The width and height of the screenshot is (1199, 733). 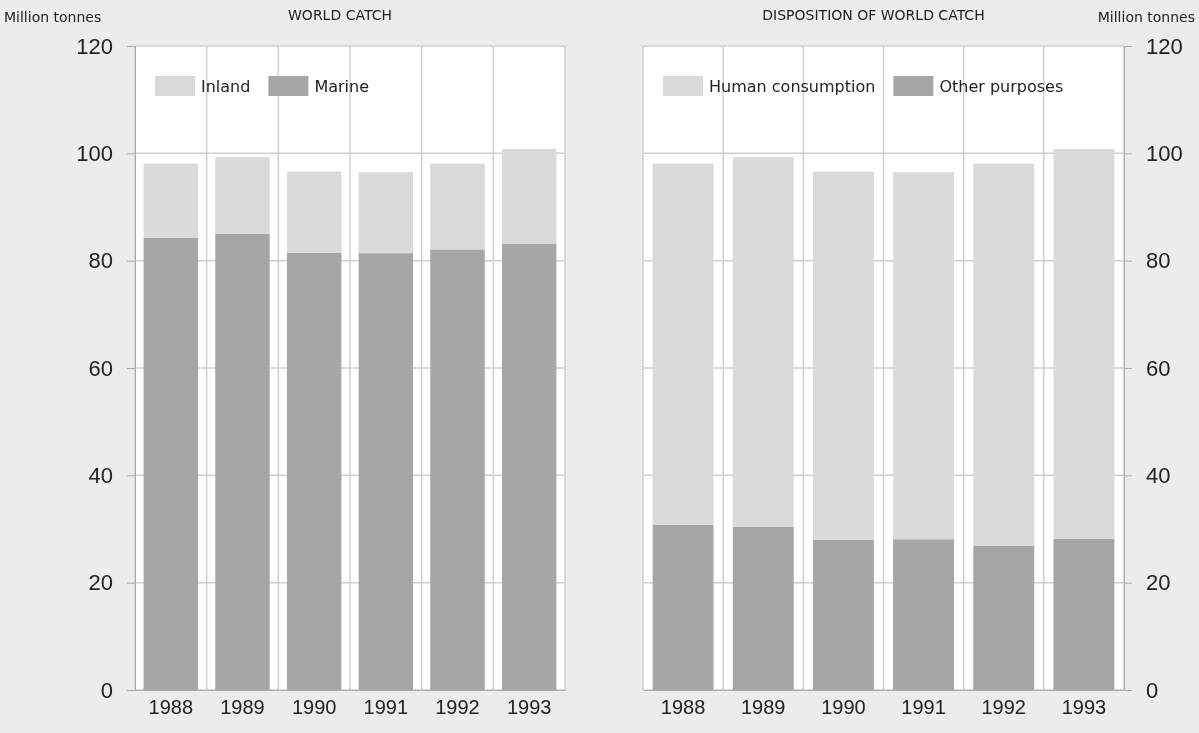 What do you see at coordinates (792, 86) in the screenshot?
I see `legend-label: Human consumption` at bounding box center [792, 86].